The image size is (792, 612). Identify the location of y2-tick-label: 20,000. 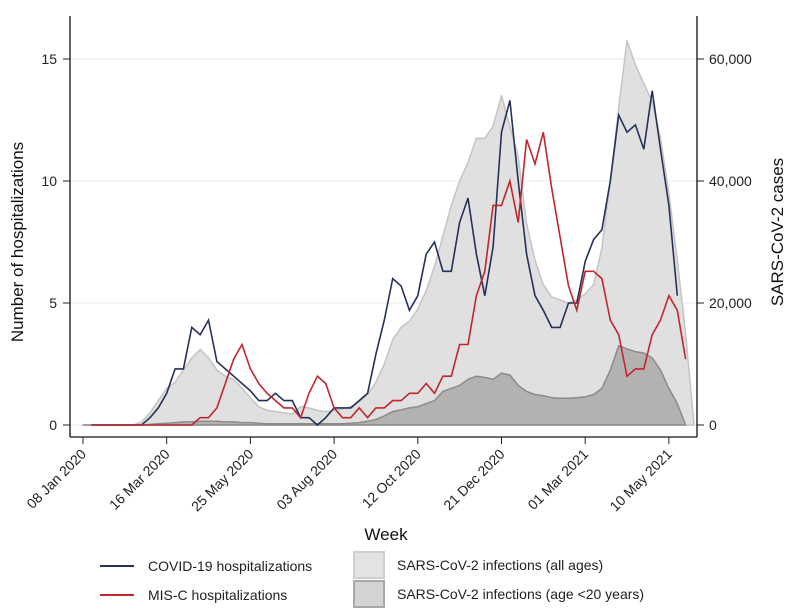
(730, 303).